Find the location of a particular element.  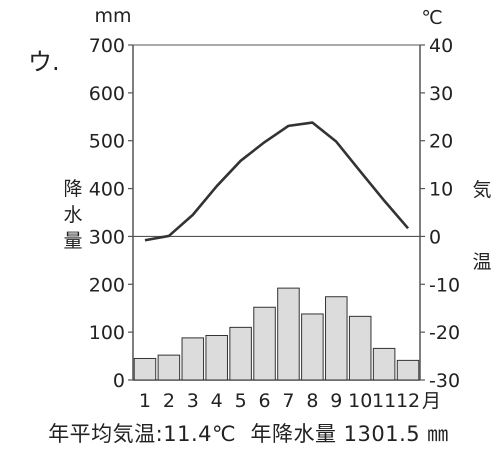

right-tick-label: 40 is located at coordinates (441, 46).